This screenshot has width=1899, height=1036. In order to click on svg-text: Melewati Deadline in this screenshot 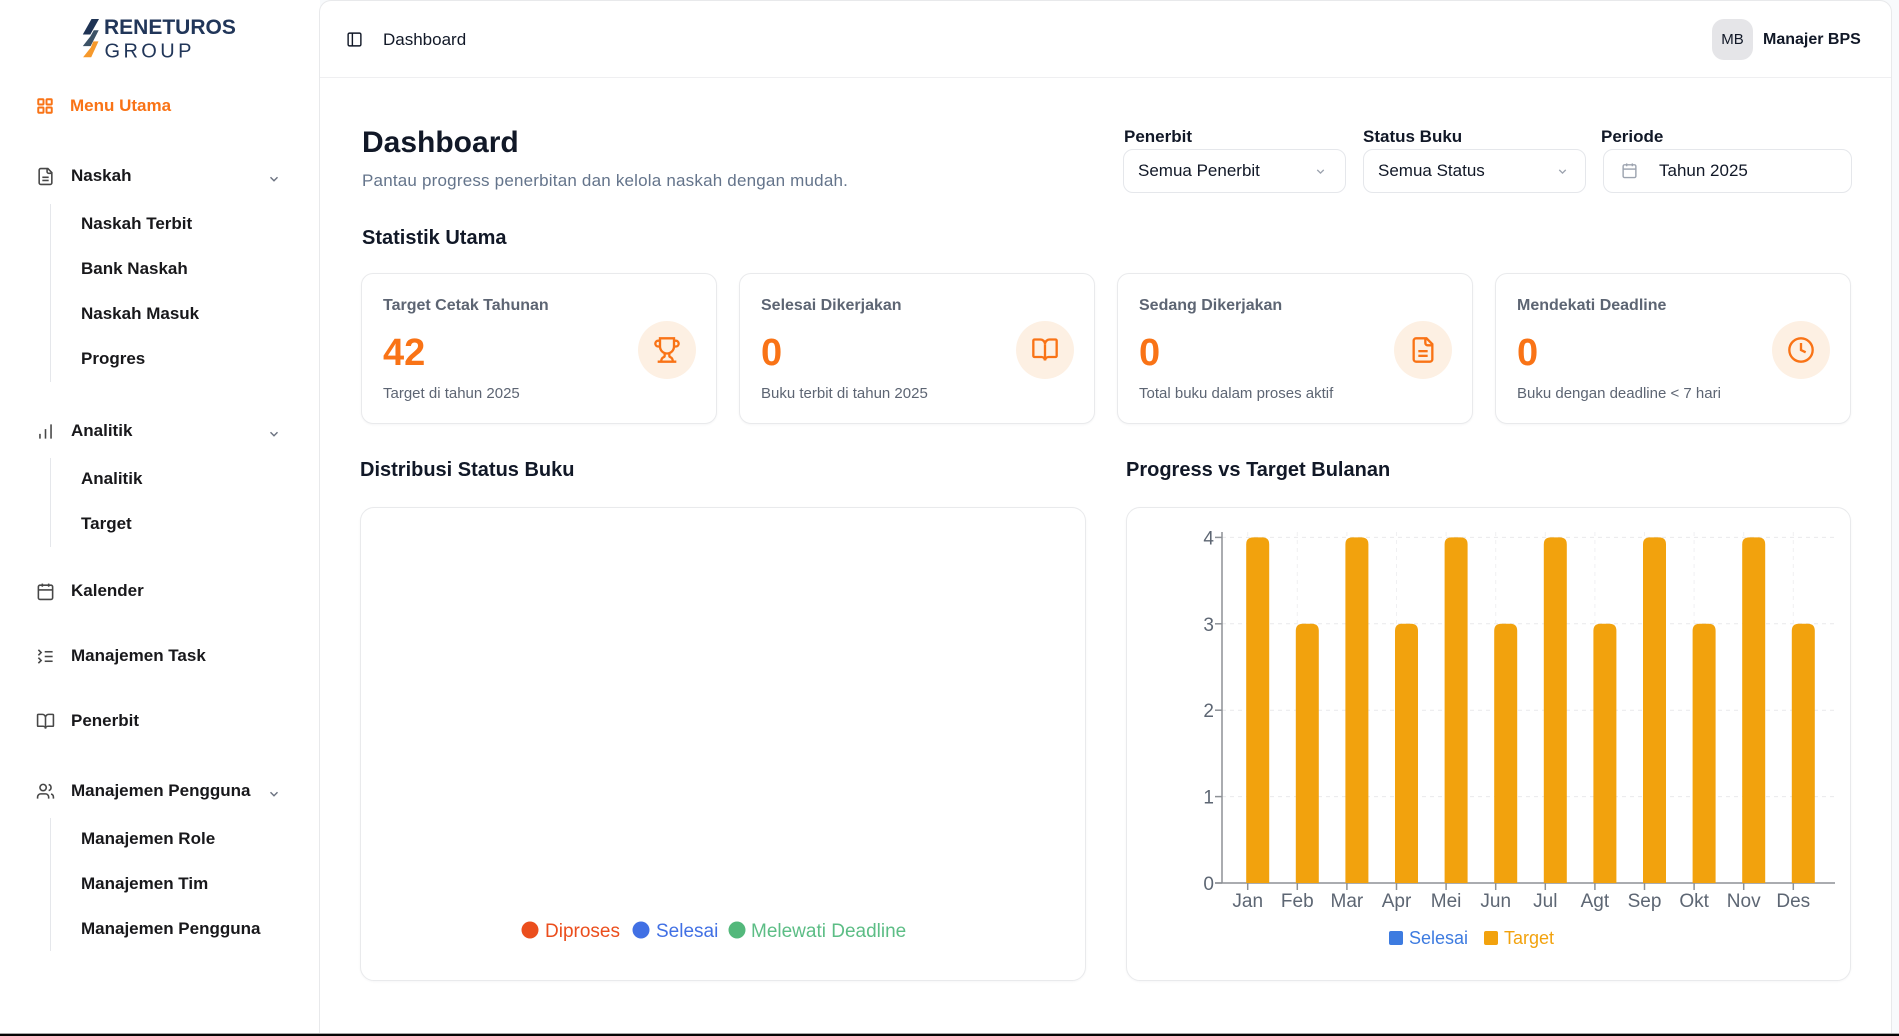, I will do `click(828, 931)`.